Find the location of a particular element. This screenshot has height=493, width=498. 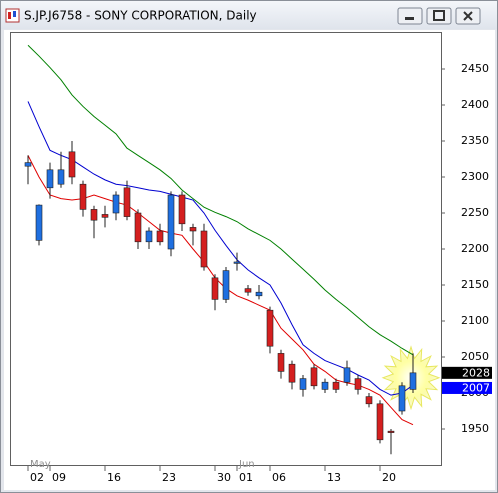

x-tick-label: 13 is located at coordinates (334, 477).